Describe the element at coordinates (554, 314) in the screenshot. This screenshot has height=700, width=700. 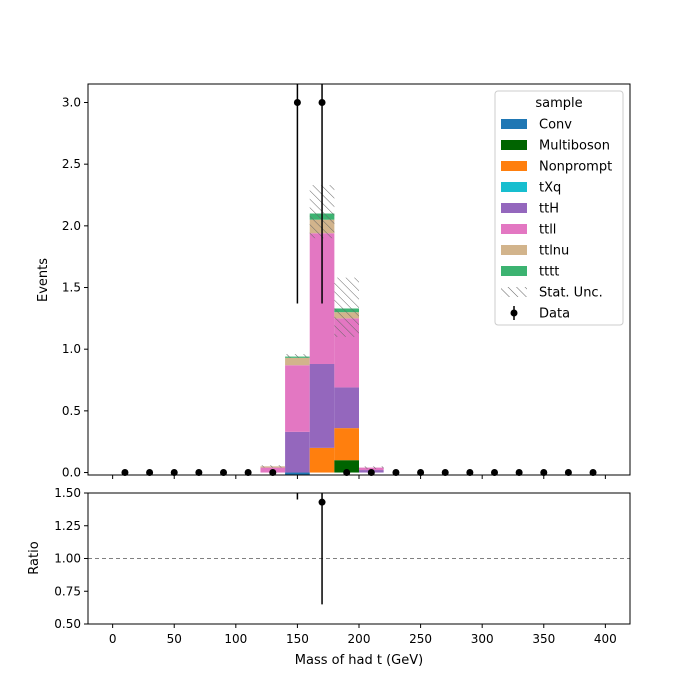
I see `legend-label: Data` at that location.